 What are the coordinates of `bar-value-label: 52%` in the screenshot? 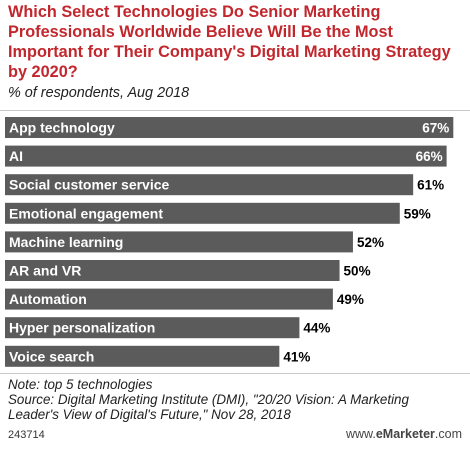 It's located at (370, 242).